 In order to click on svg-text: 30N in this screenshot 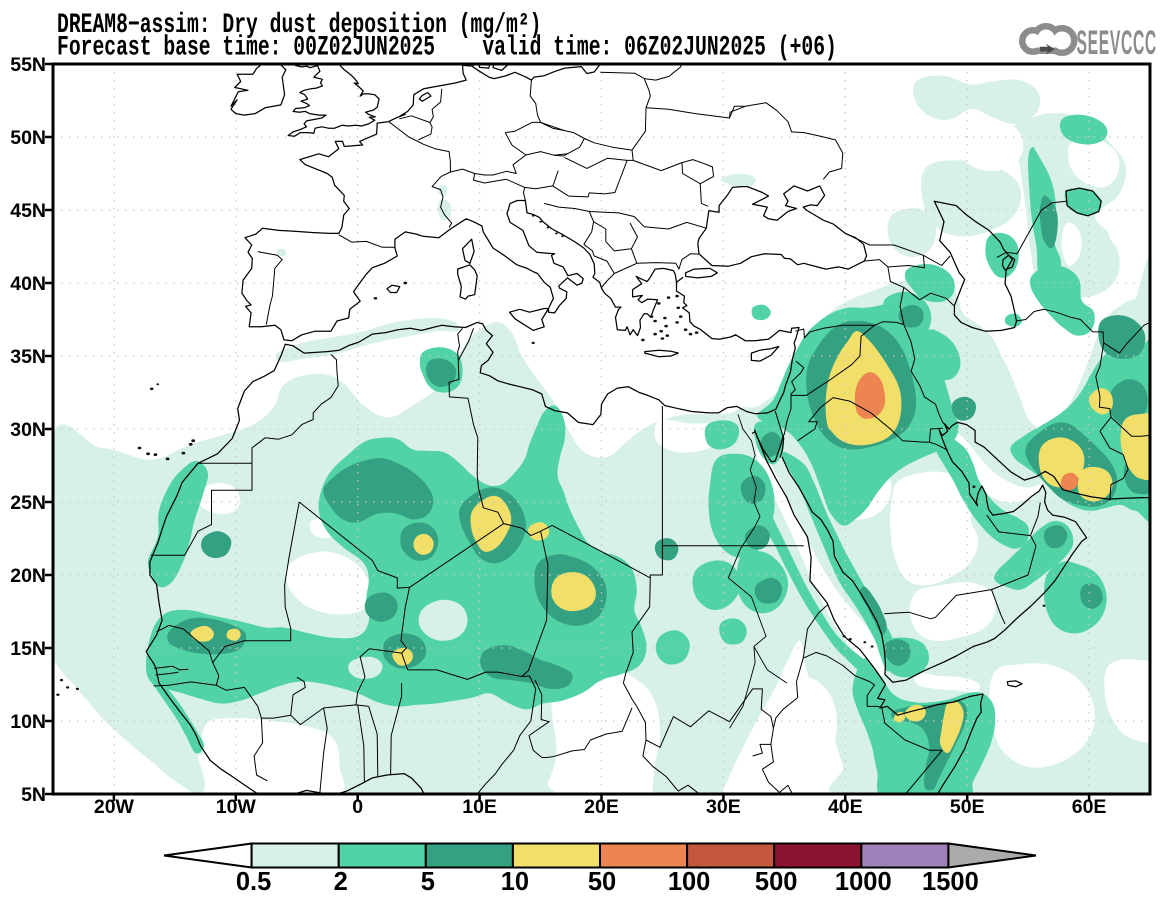, I will do `click(28, 430)`.